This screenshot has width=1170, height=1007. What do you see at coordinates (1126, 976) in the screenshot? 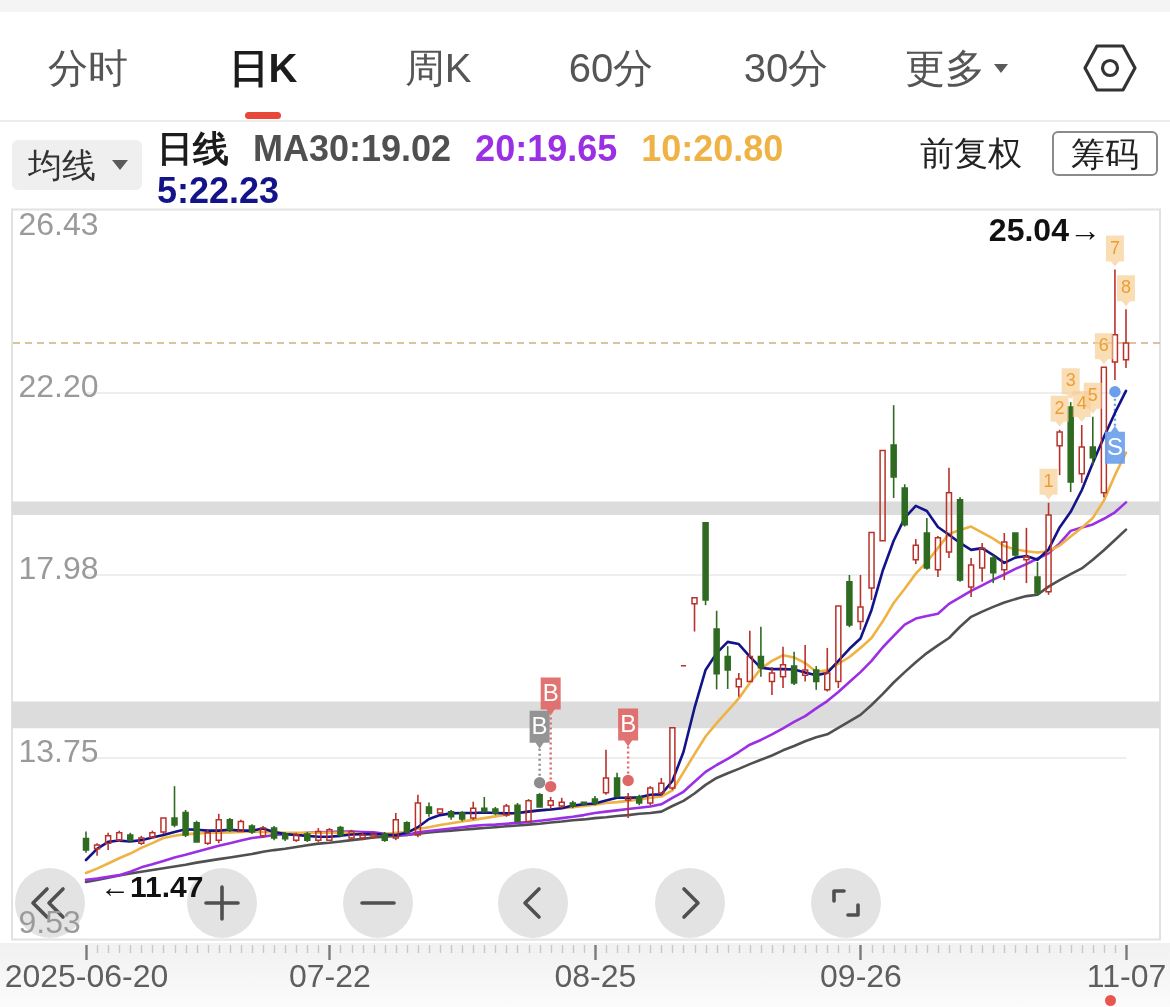
I see `x-tick-label: 11-07` at bounding box center [1126, 976].